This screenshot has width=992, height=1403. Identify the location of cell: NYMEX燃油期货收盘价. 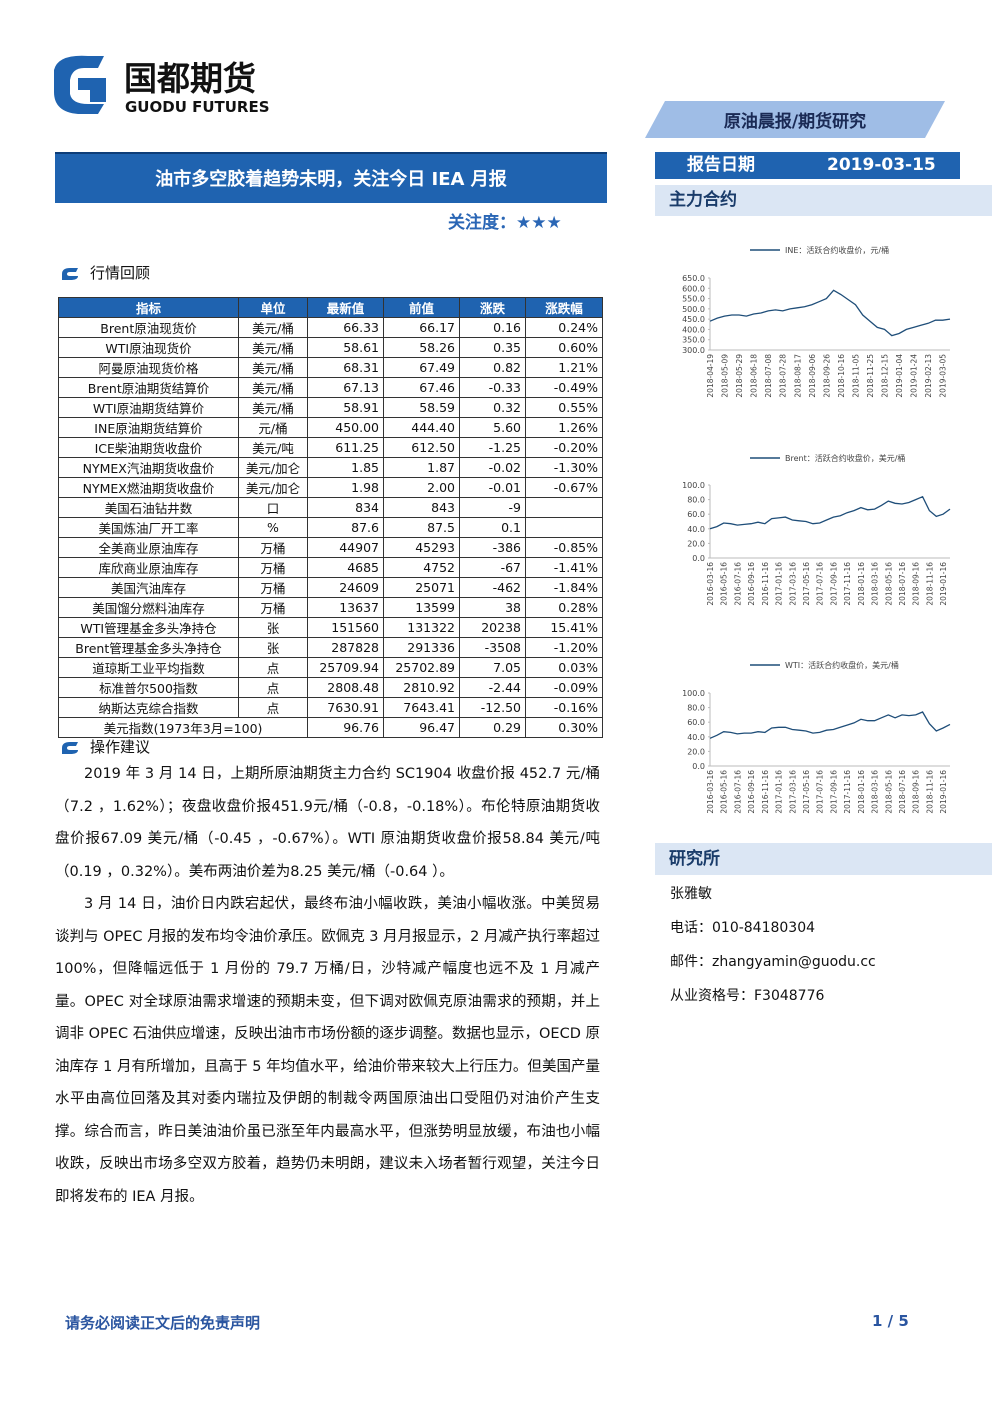
(148, 487).